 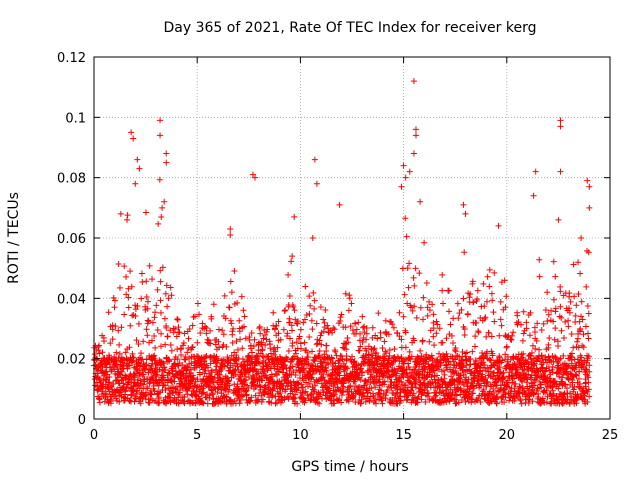 What do you see at coordinates (507, 435) in the screenshot?
I see `x-tick-label: 20` at bounding box center [507, 435].